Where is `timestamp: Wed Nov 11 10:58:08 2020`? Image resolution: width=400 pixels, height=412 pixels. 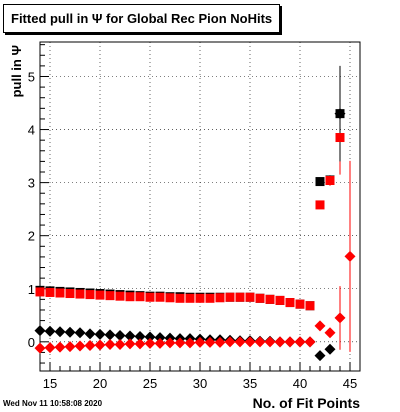 timestamp: Wed Nov 11 10:58:08 2020 is located at coordinates (53, 403).